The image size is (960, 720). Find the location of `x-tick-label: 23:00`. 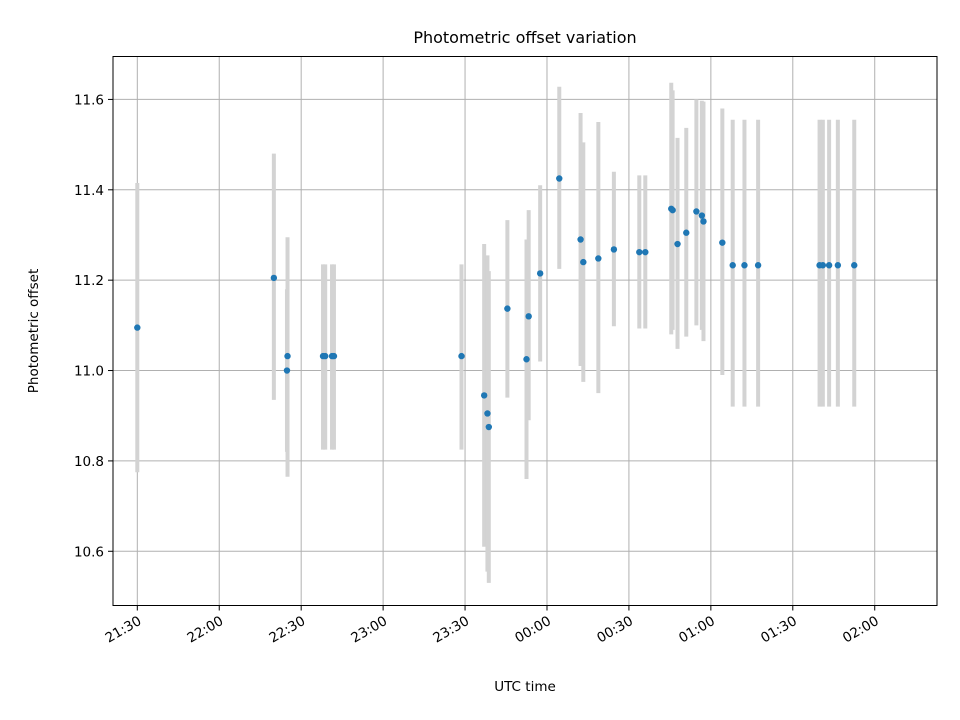

x-tick-label: 23:00 is located at coordinates (369, 629).